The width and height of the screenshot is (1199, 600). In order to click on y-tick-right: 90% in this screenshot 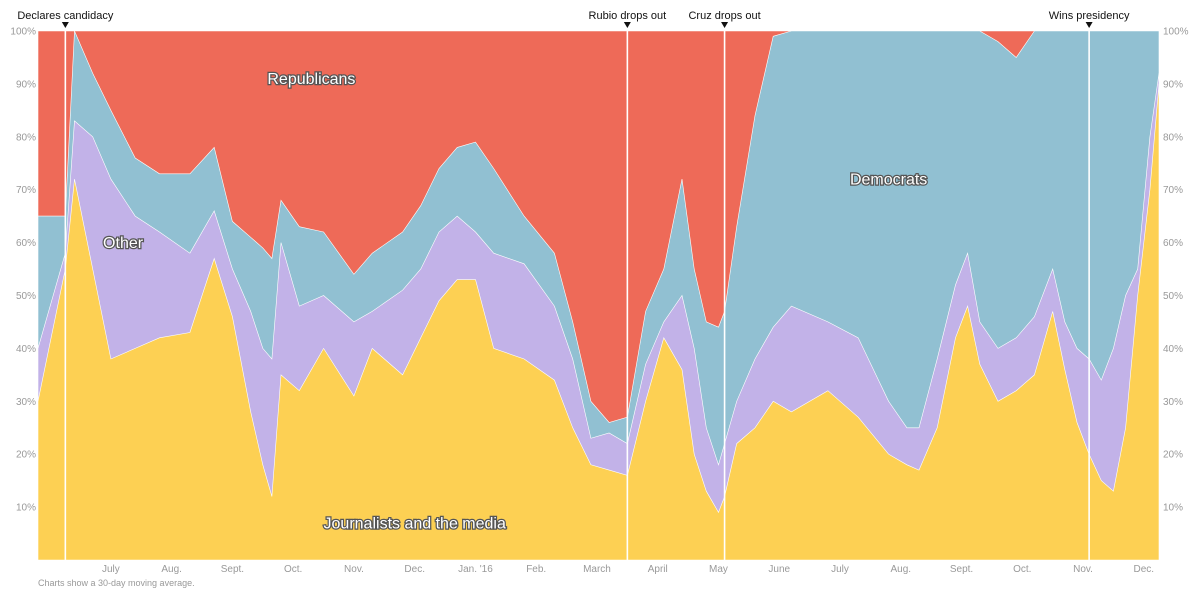, I will do `click(1173, 84)`.